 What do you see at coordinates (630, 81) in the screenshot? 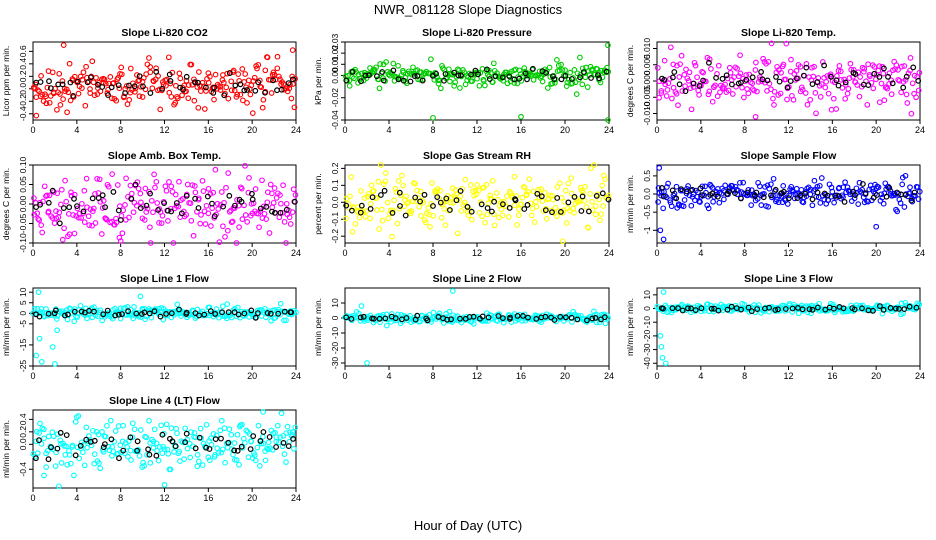
I see `y-axis-label: degrees C per min.` at bounding box center [630, 81].